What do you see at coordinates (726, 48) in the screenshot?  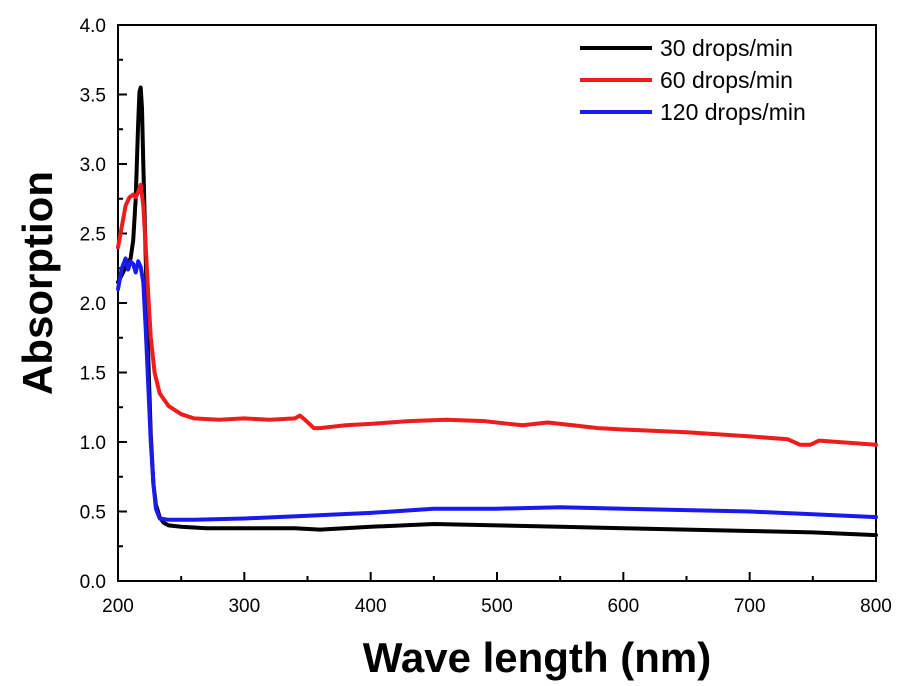 I see `legend-label-1: 30 drops/min` at bounding box center [726, 48].